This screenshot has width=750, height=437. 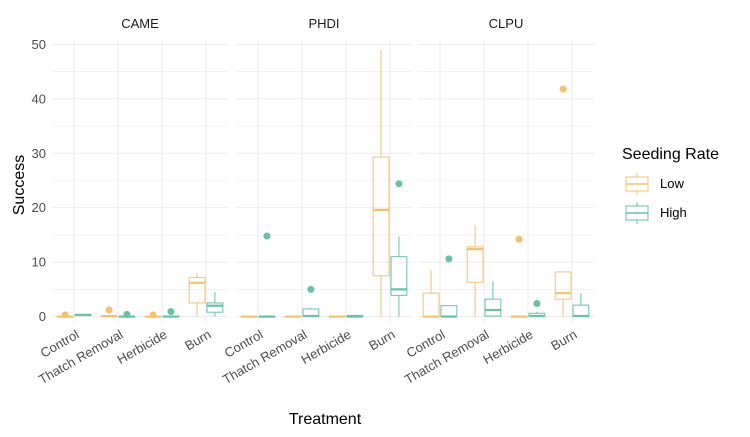 What do you see at coordinates (39, 153) in the screenshot?
I see `y-tick-label: 30` at bounding box center [39, 153].